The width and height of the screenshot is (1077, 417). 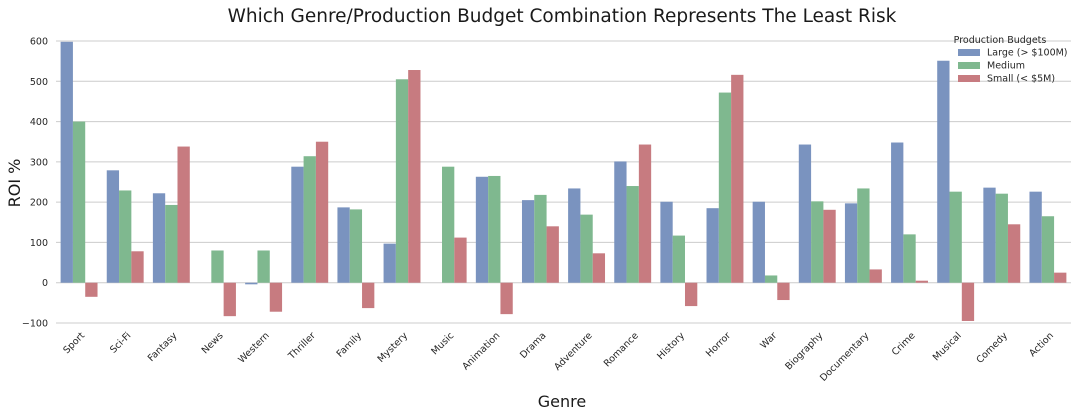 What do you see at coordinates (442, 343) in the screenshot?
I see `x-tick-label: Music` at bounding box center [442, 343].